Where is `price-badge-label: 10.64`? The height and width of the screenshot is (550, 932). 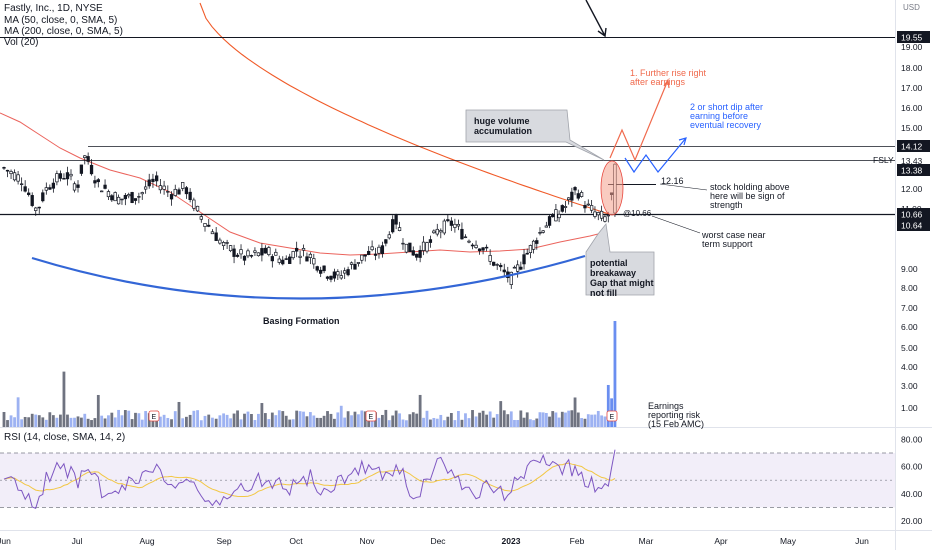
price-badge-label: 10.64 is located at coordinates (912, 226).